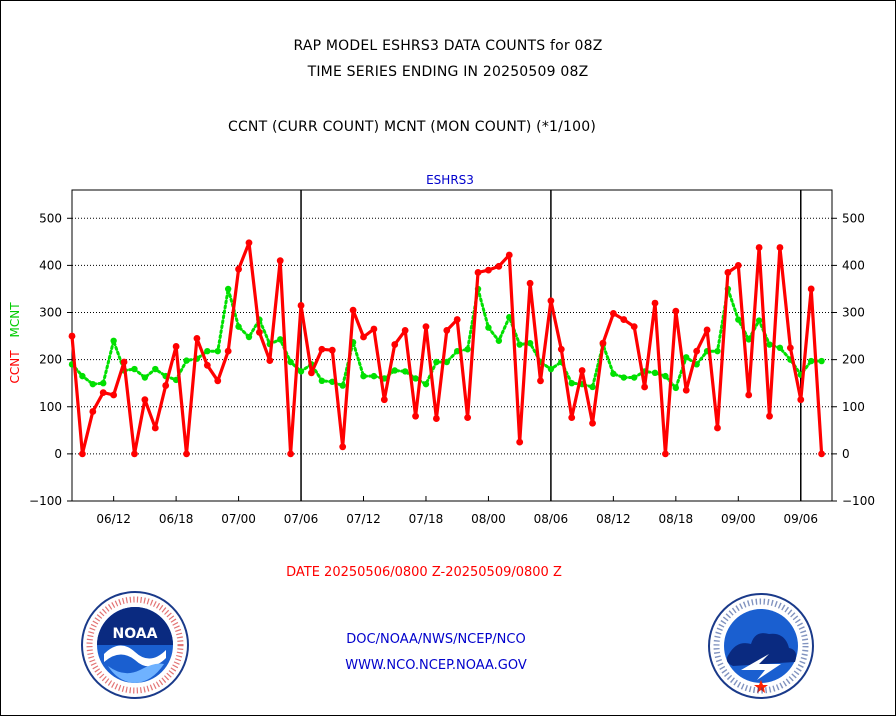  What do you see at coordinates (450, 180) in the screenshot?
I see `plot-label: ESHRS3` at bounding box center [450, 180].